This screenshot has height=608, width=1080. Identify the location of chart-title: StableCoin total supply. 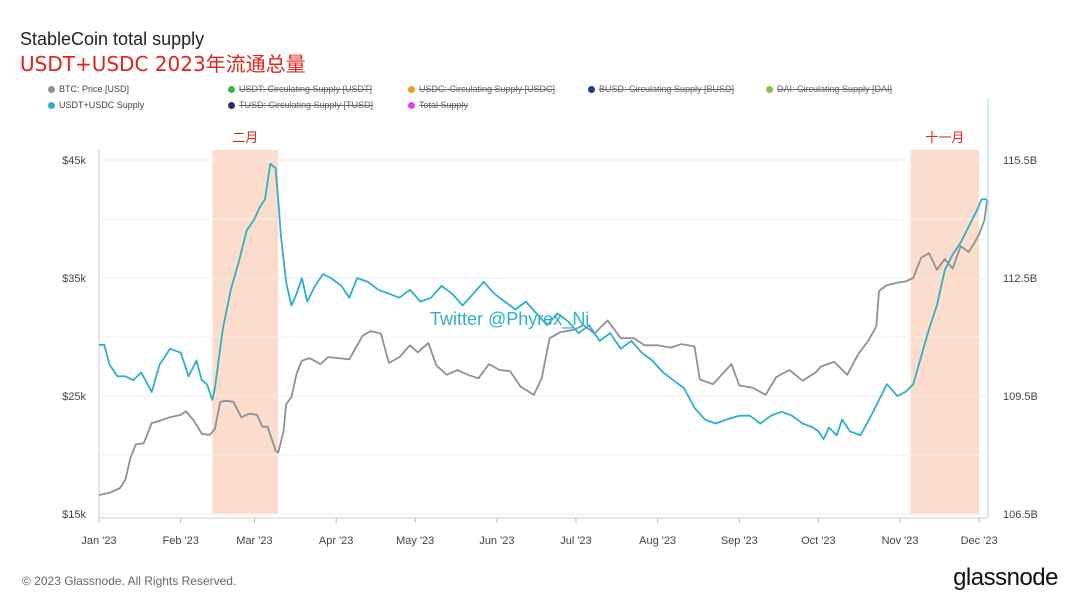
(112, 39).